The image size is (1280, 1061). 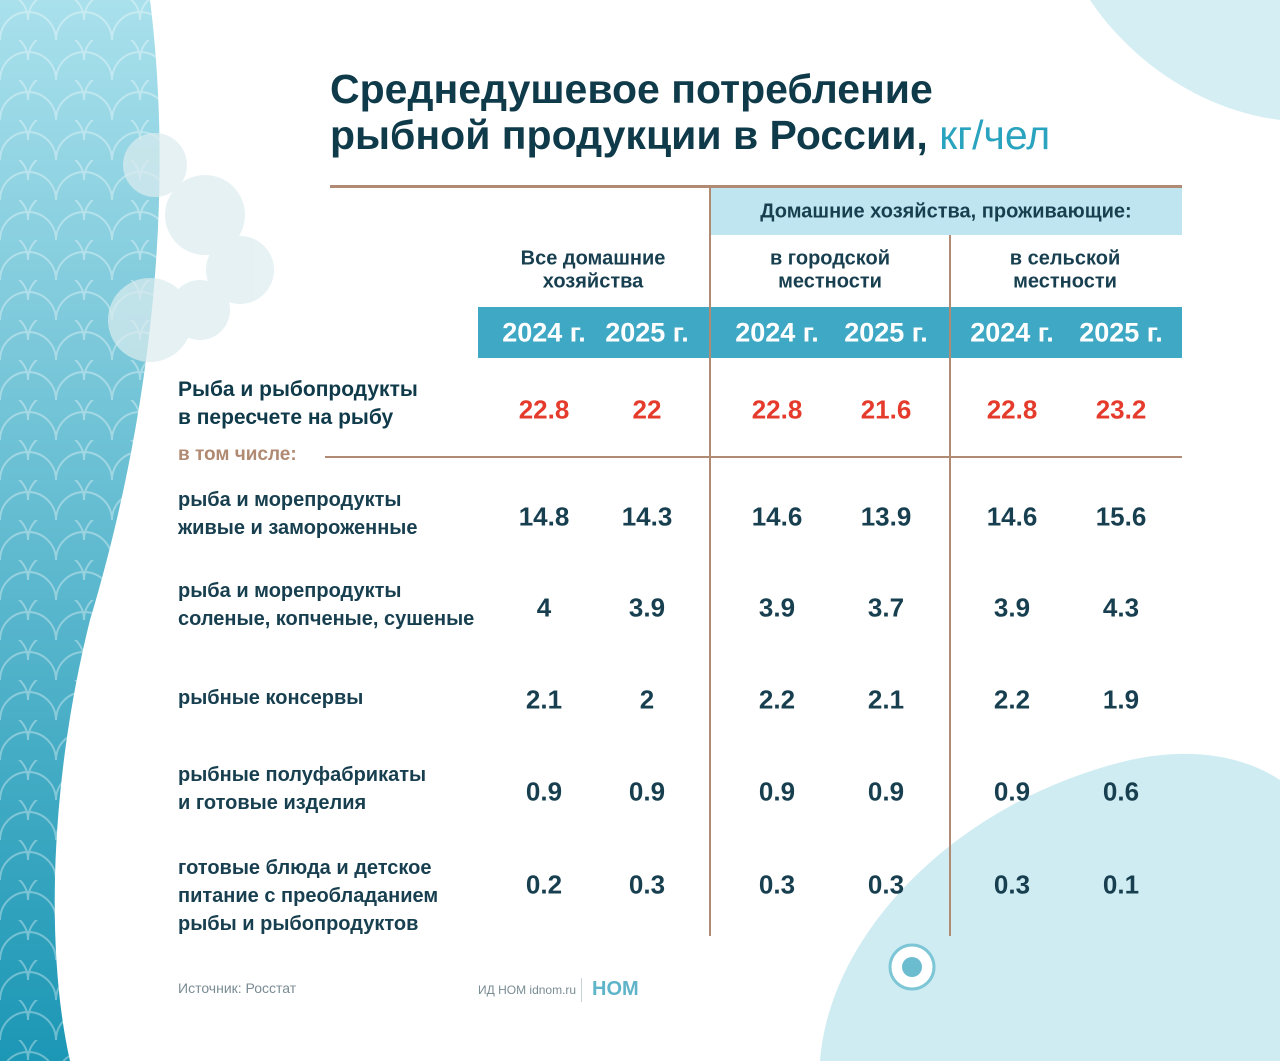 I want to click on row-label: и готовые изделия, so click(x=272, y=803).